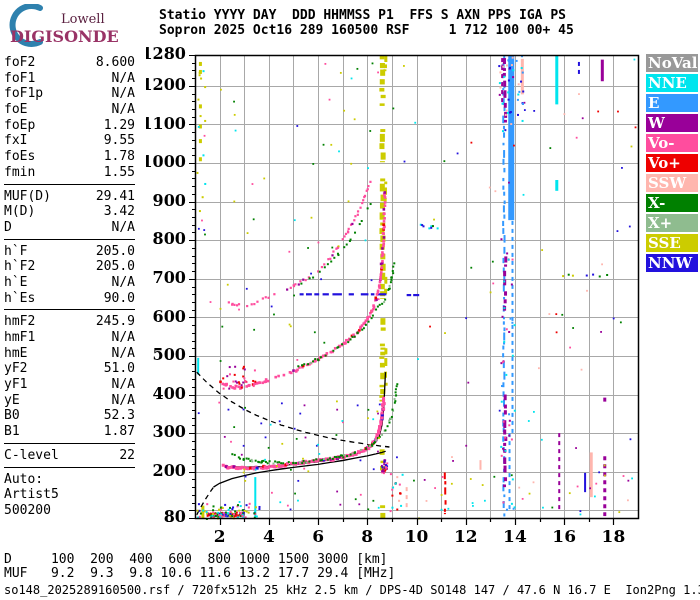 The image size is (700, 600). I want to click on param-row: h`F2 205.0, so click(69, 267).